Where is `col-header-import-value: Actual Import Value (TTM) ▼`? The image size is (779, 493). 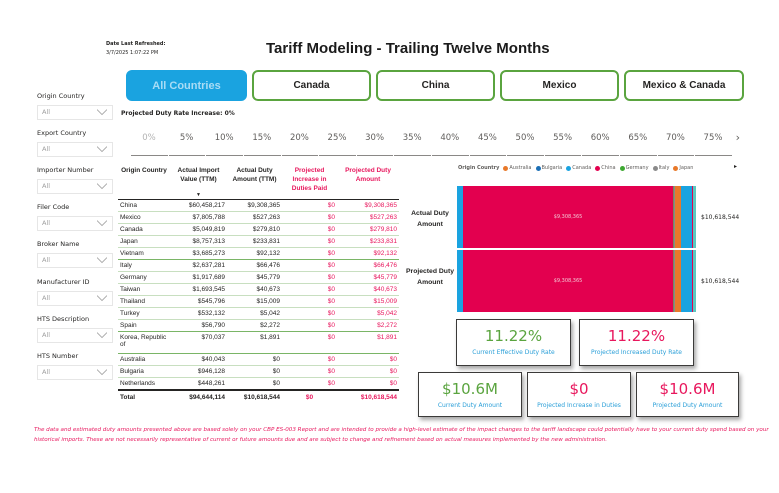 col-header-import-value: Actual Import Value (TTM) ▼ is located at coordinates (198, 182).